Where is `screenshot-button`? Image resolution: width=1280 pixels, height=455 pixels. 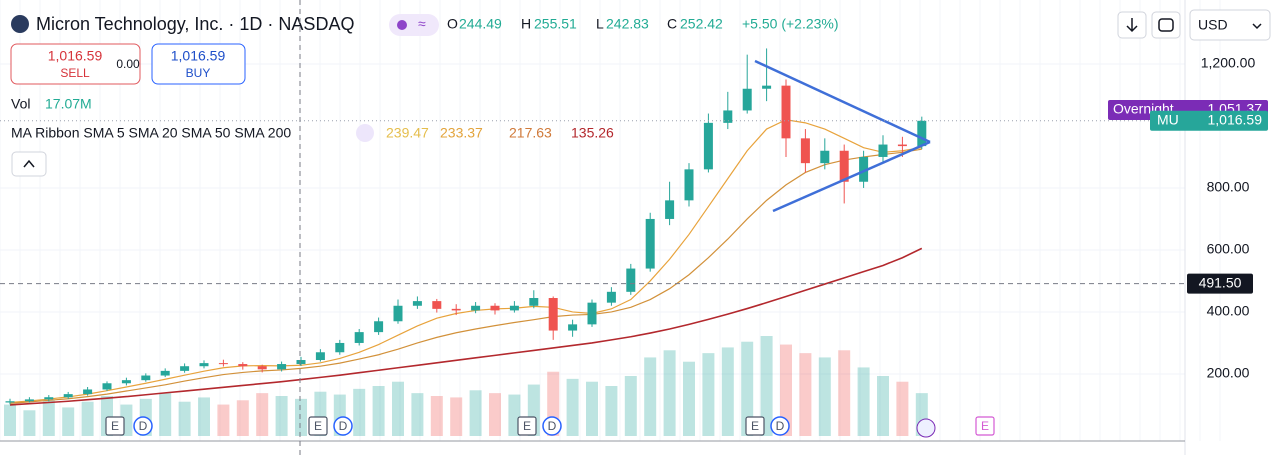
screenshot-button is located at coordinates (1166, 25).